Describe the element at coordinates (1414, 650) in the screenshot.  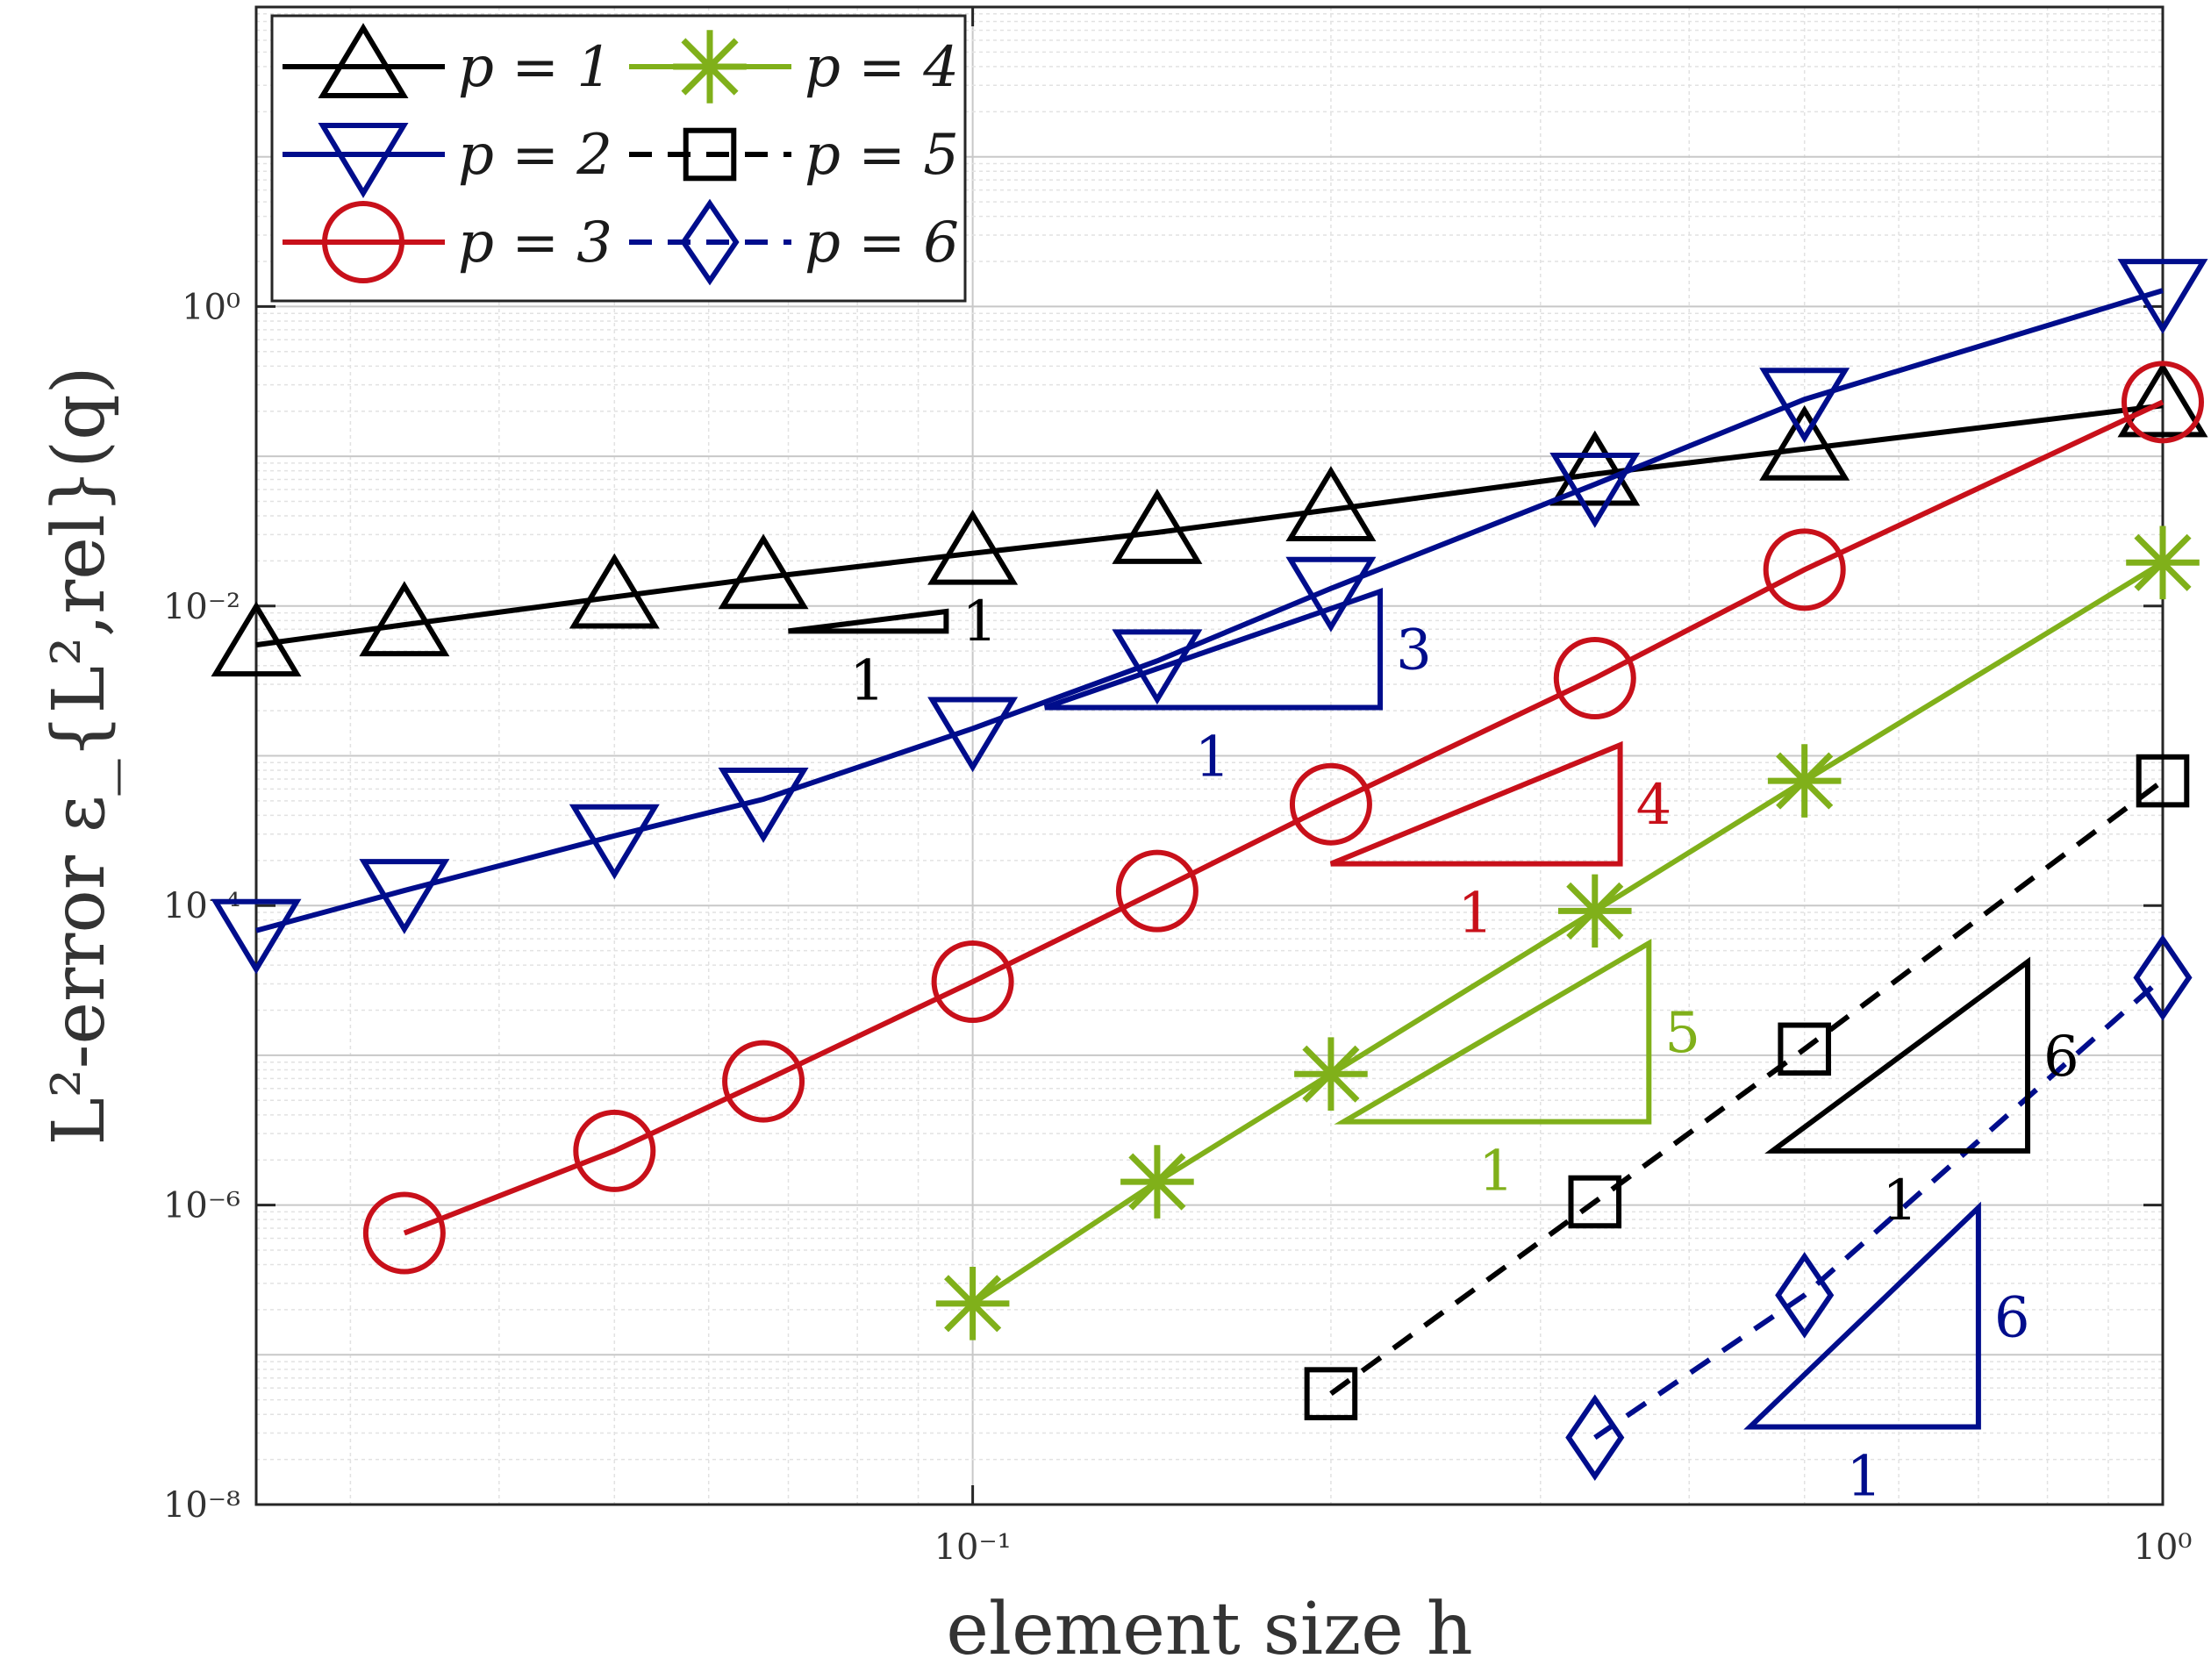
I see `slope-rise-label: 3` at that location.